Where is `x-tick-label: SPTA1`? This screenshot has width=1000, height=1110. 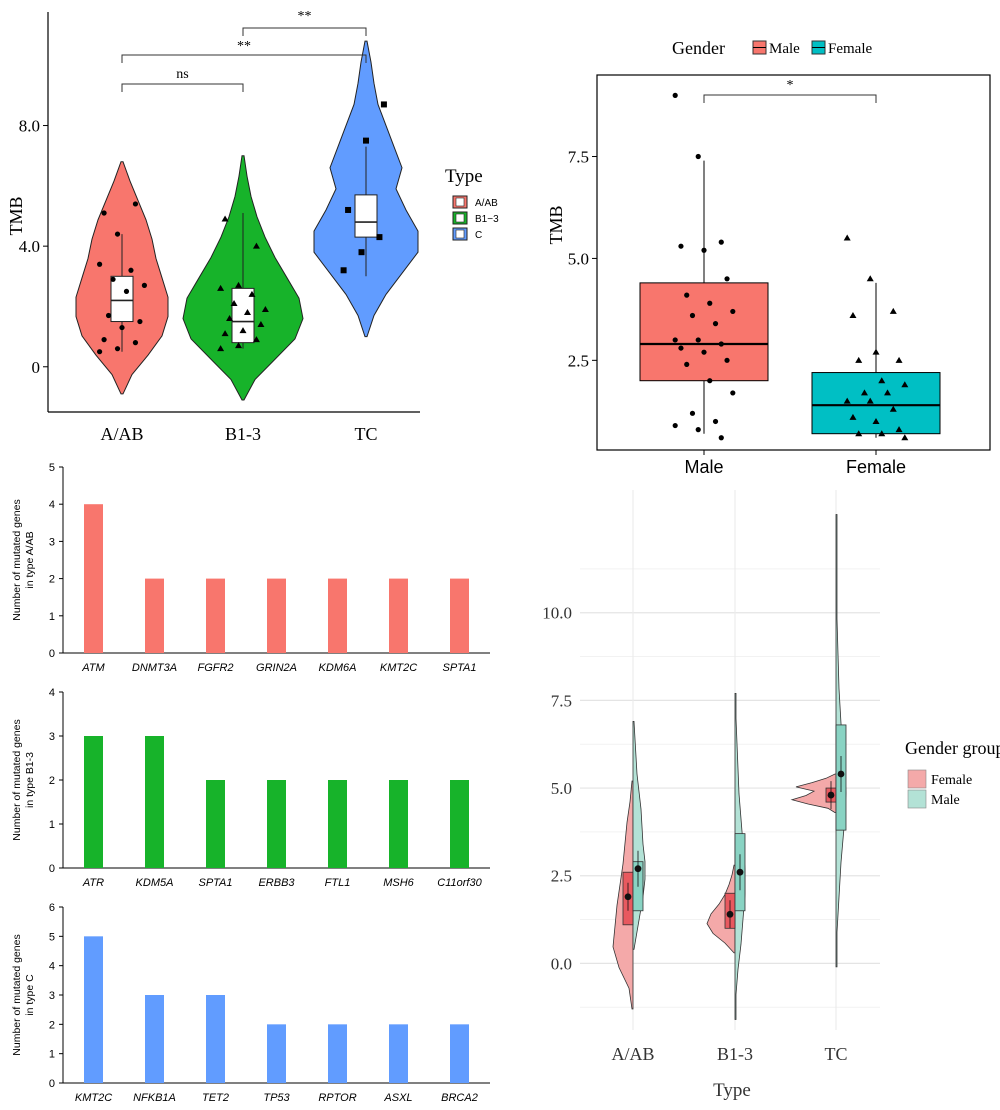 x-tick-label: SPTA1 is located at coordinates (459, 668).